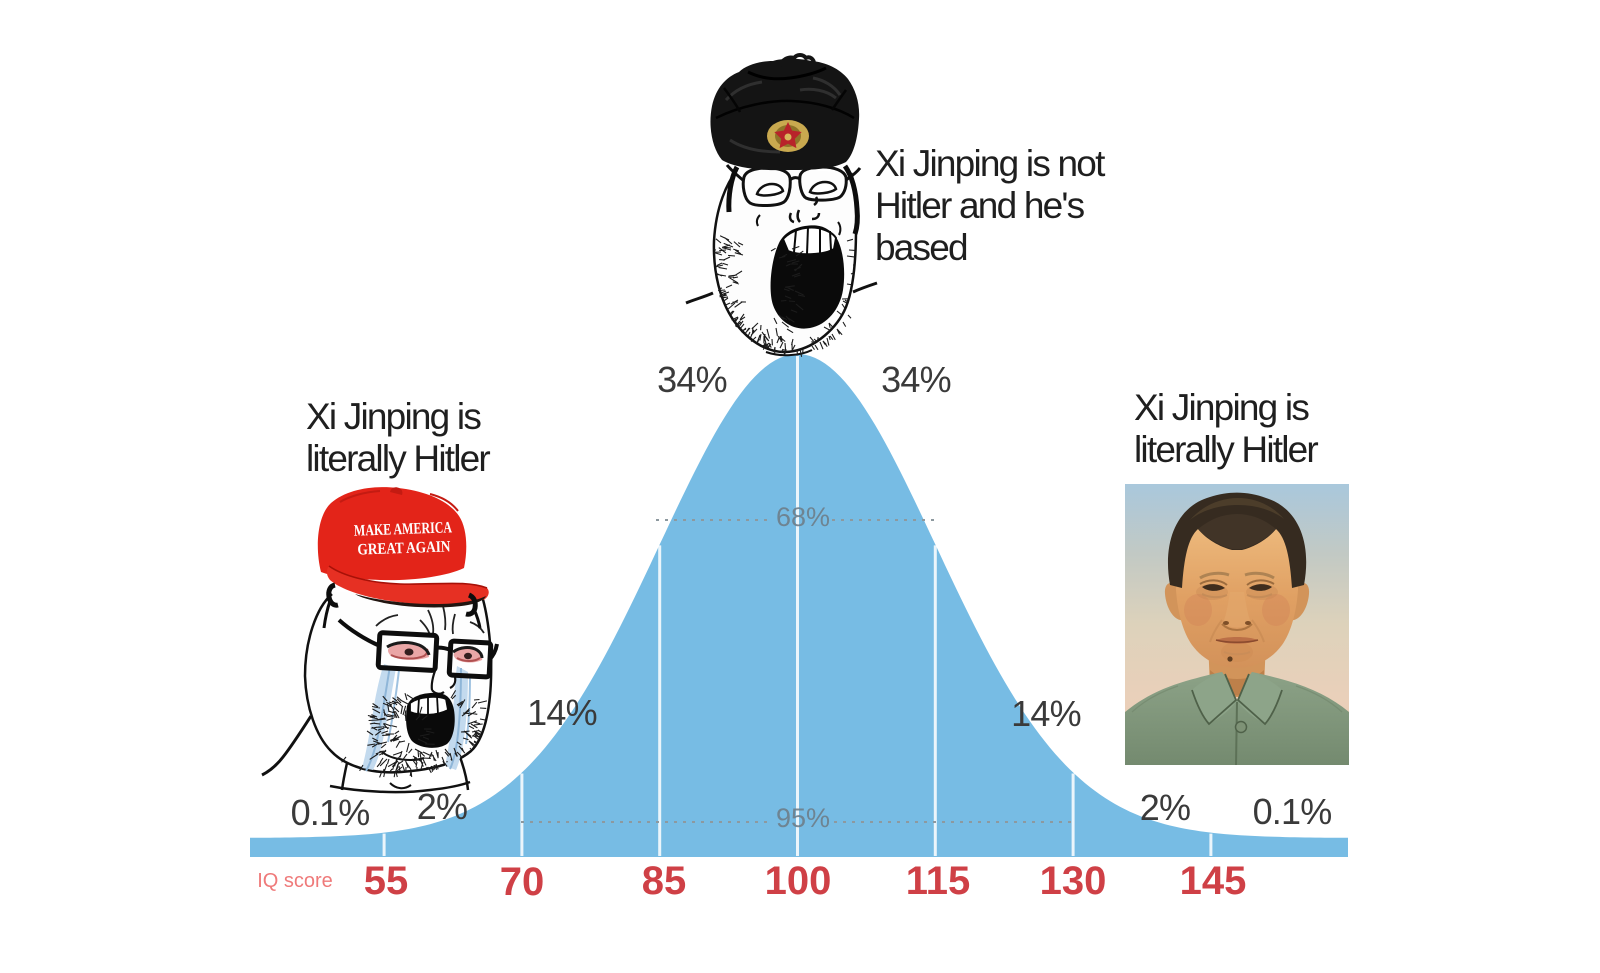 This screenshot has height=973, width=1600. I want to click on svg-text: MAKE AMERICA, so click(403, 529).